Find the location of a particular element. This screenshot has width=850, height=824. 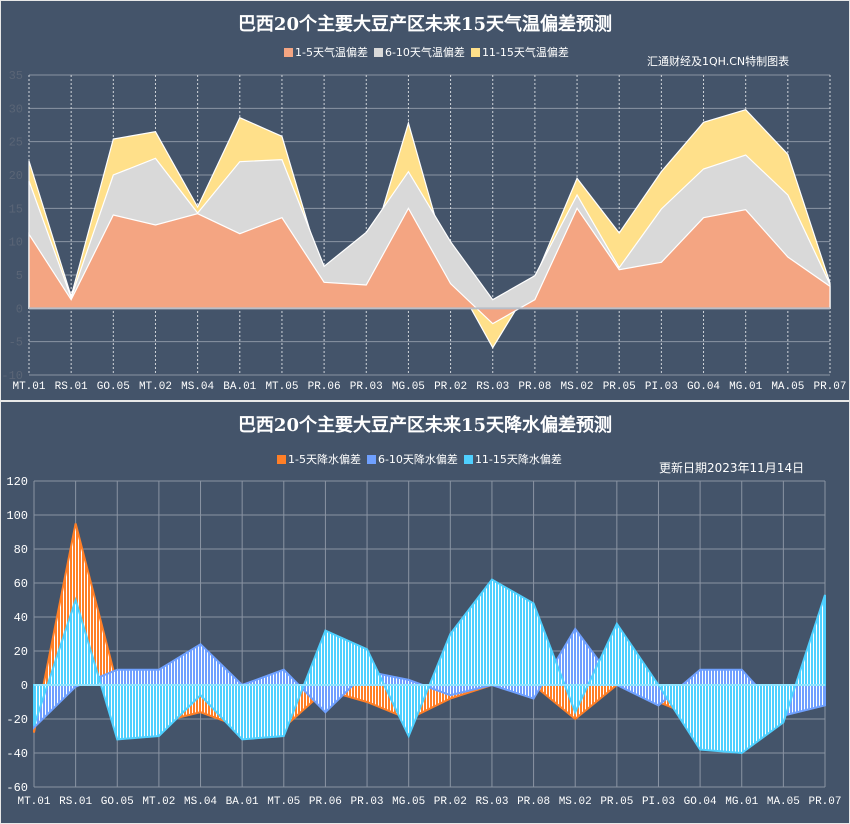

legend-label: 6-10天气温偏差 is located at coordinates (424, 52).